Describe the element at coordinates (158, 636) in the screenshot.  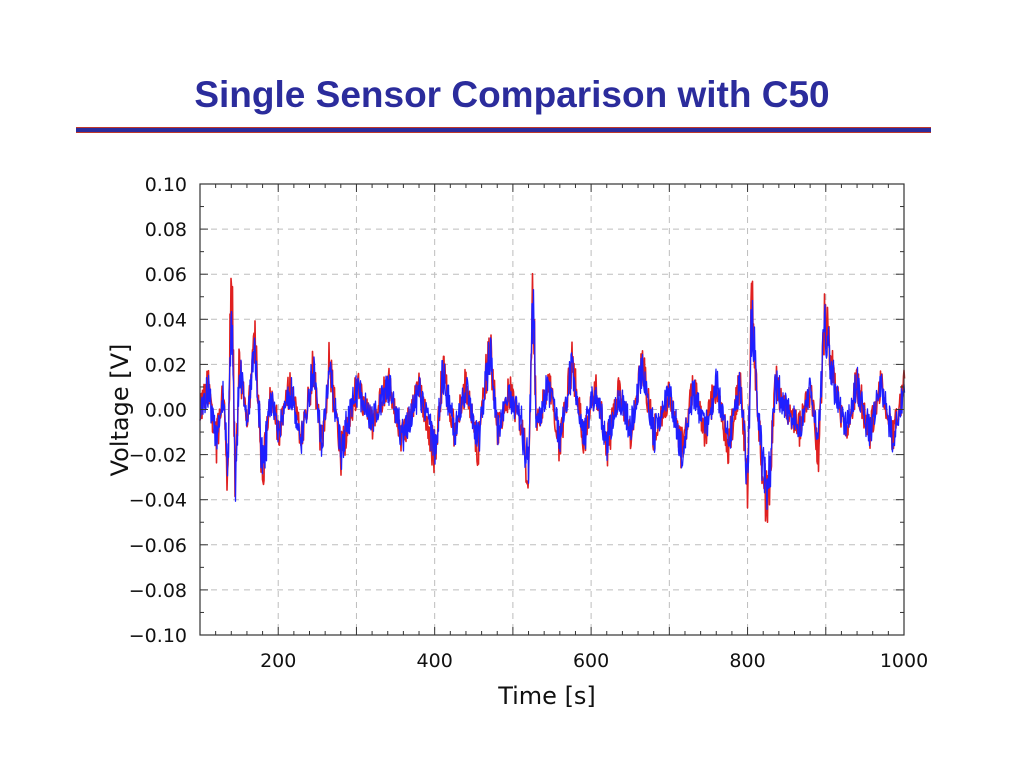
I see `y-tick-label: −0.10` at that location.